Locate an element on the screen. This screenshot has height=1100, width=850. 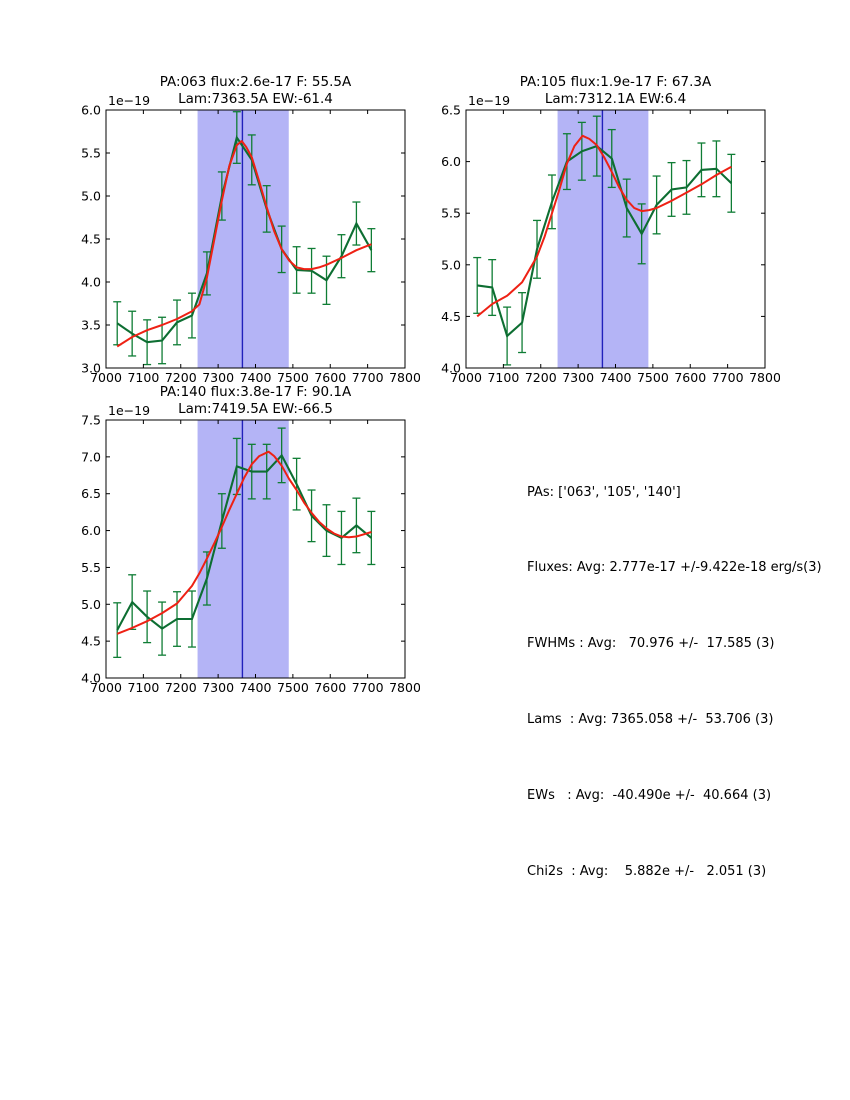
plot-title-line2: Lam:7363.5A EW:-61.4 is located at coordinates (255, 99).